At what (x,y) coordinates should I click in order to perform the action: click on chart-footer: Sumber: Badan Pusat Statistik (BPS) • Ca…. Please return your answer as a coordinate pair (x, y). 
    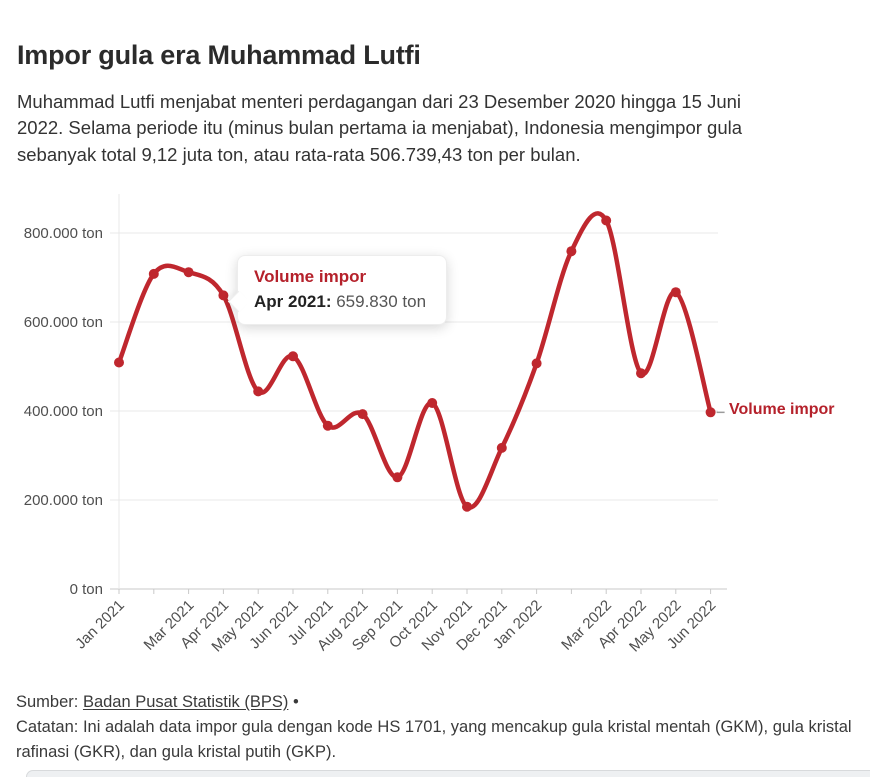
    Looking at the image, I should click on (440, 727).